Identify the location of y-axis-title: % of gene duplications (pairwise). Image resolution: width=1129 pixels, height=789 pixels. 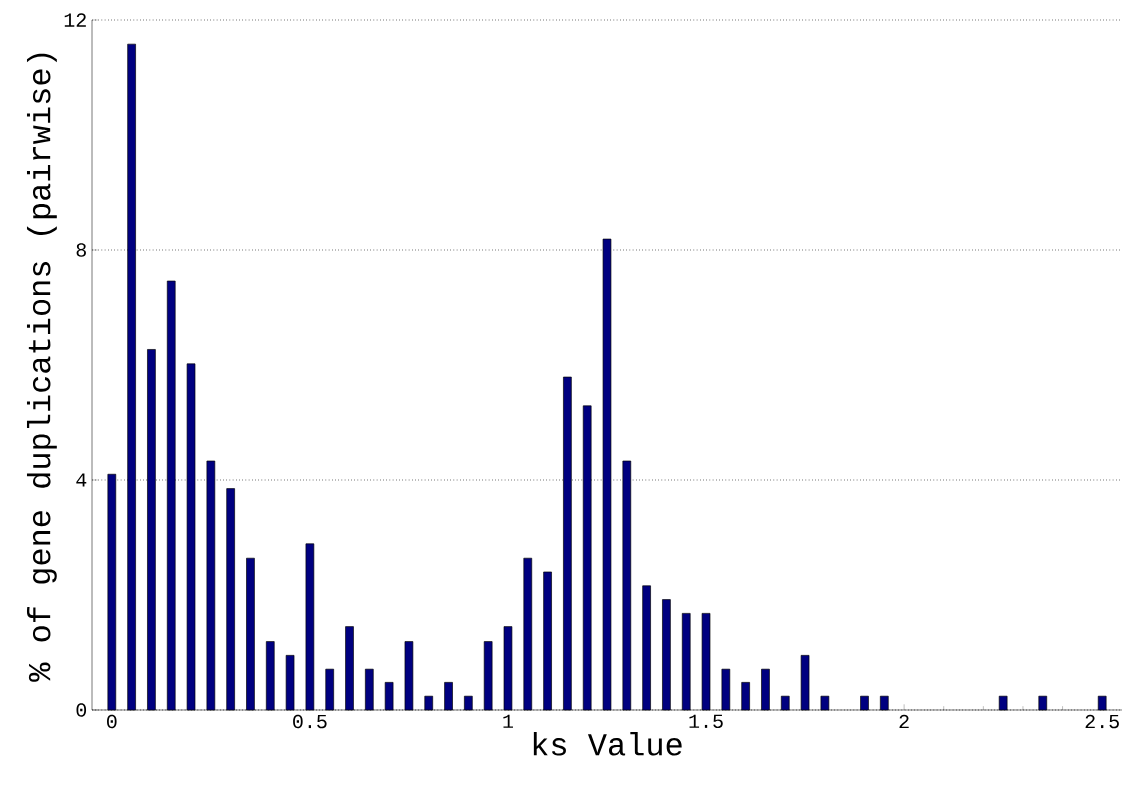
(41, 367).